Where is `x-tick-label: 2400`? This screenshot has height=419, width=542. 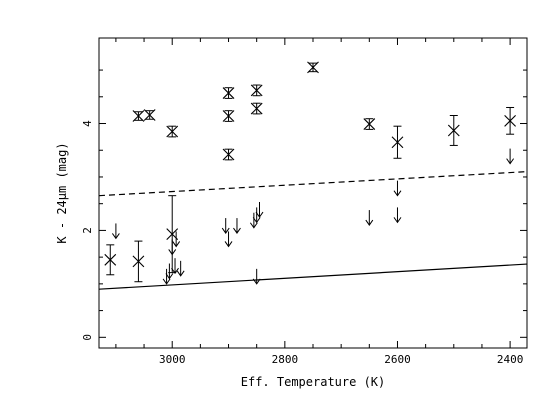 x-tick-label: 2400 is located at coordinates (510, 359).